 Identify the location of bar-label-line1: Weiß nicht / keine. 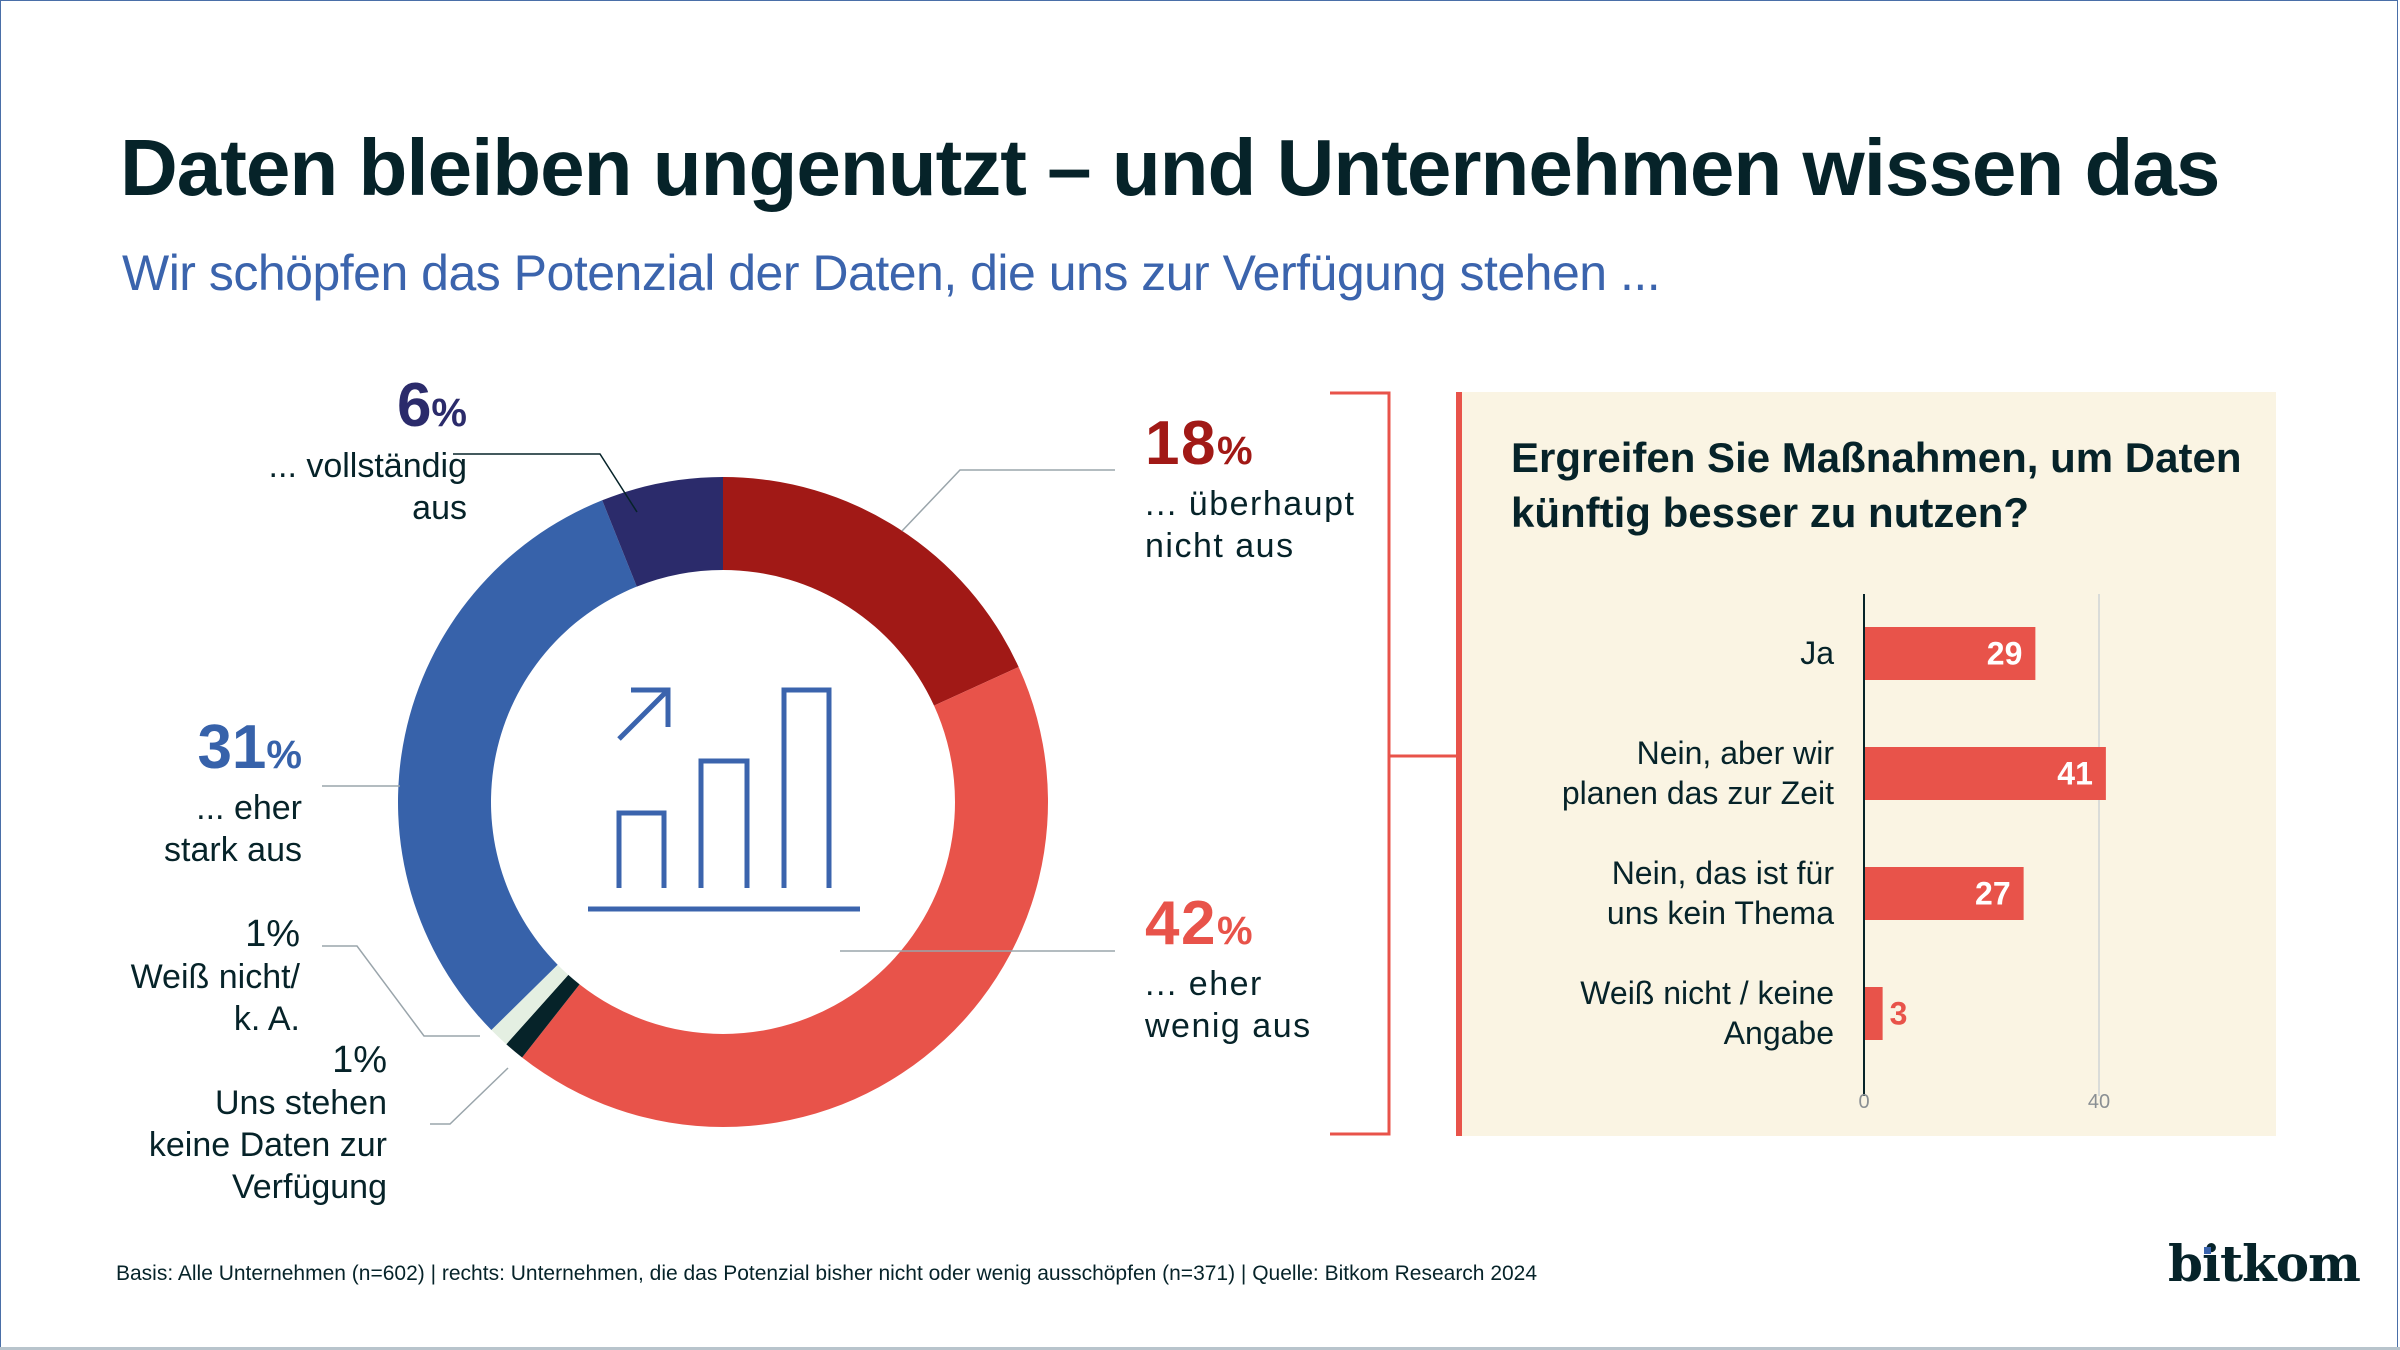
(1707, 993).